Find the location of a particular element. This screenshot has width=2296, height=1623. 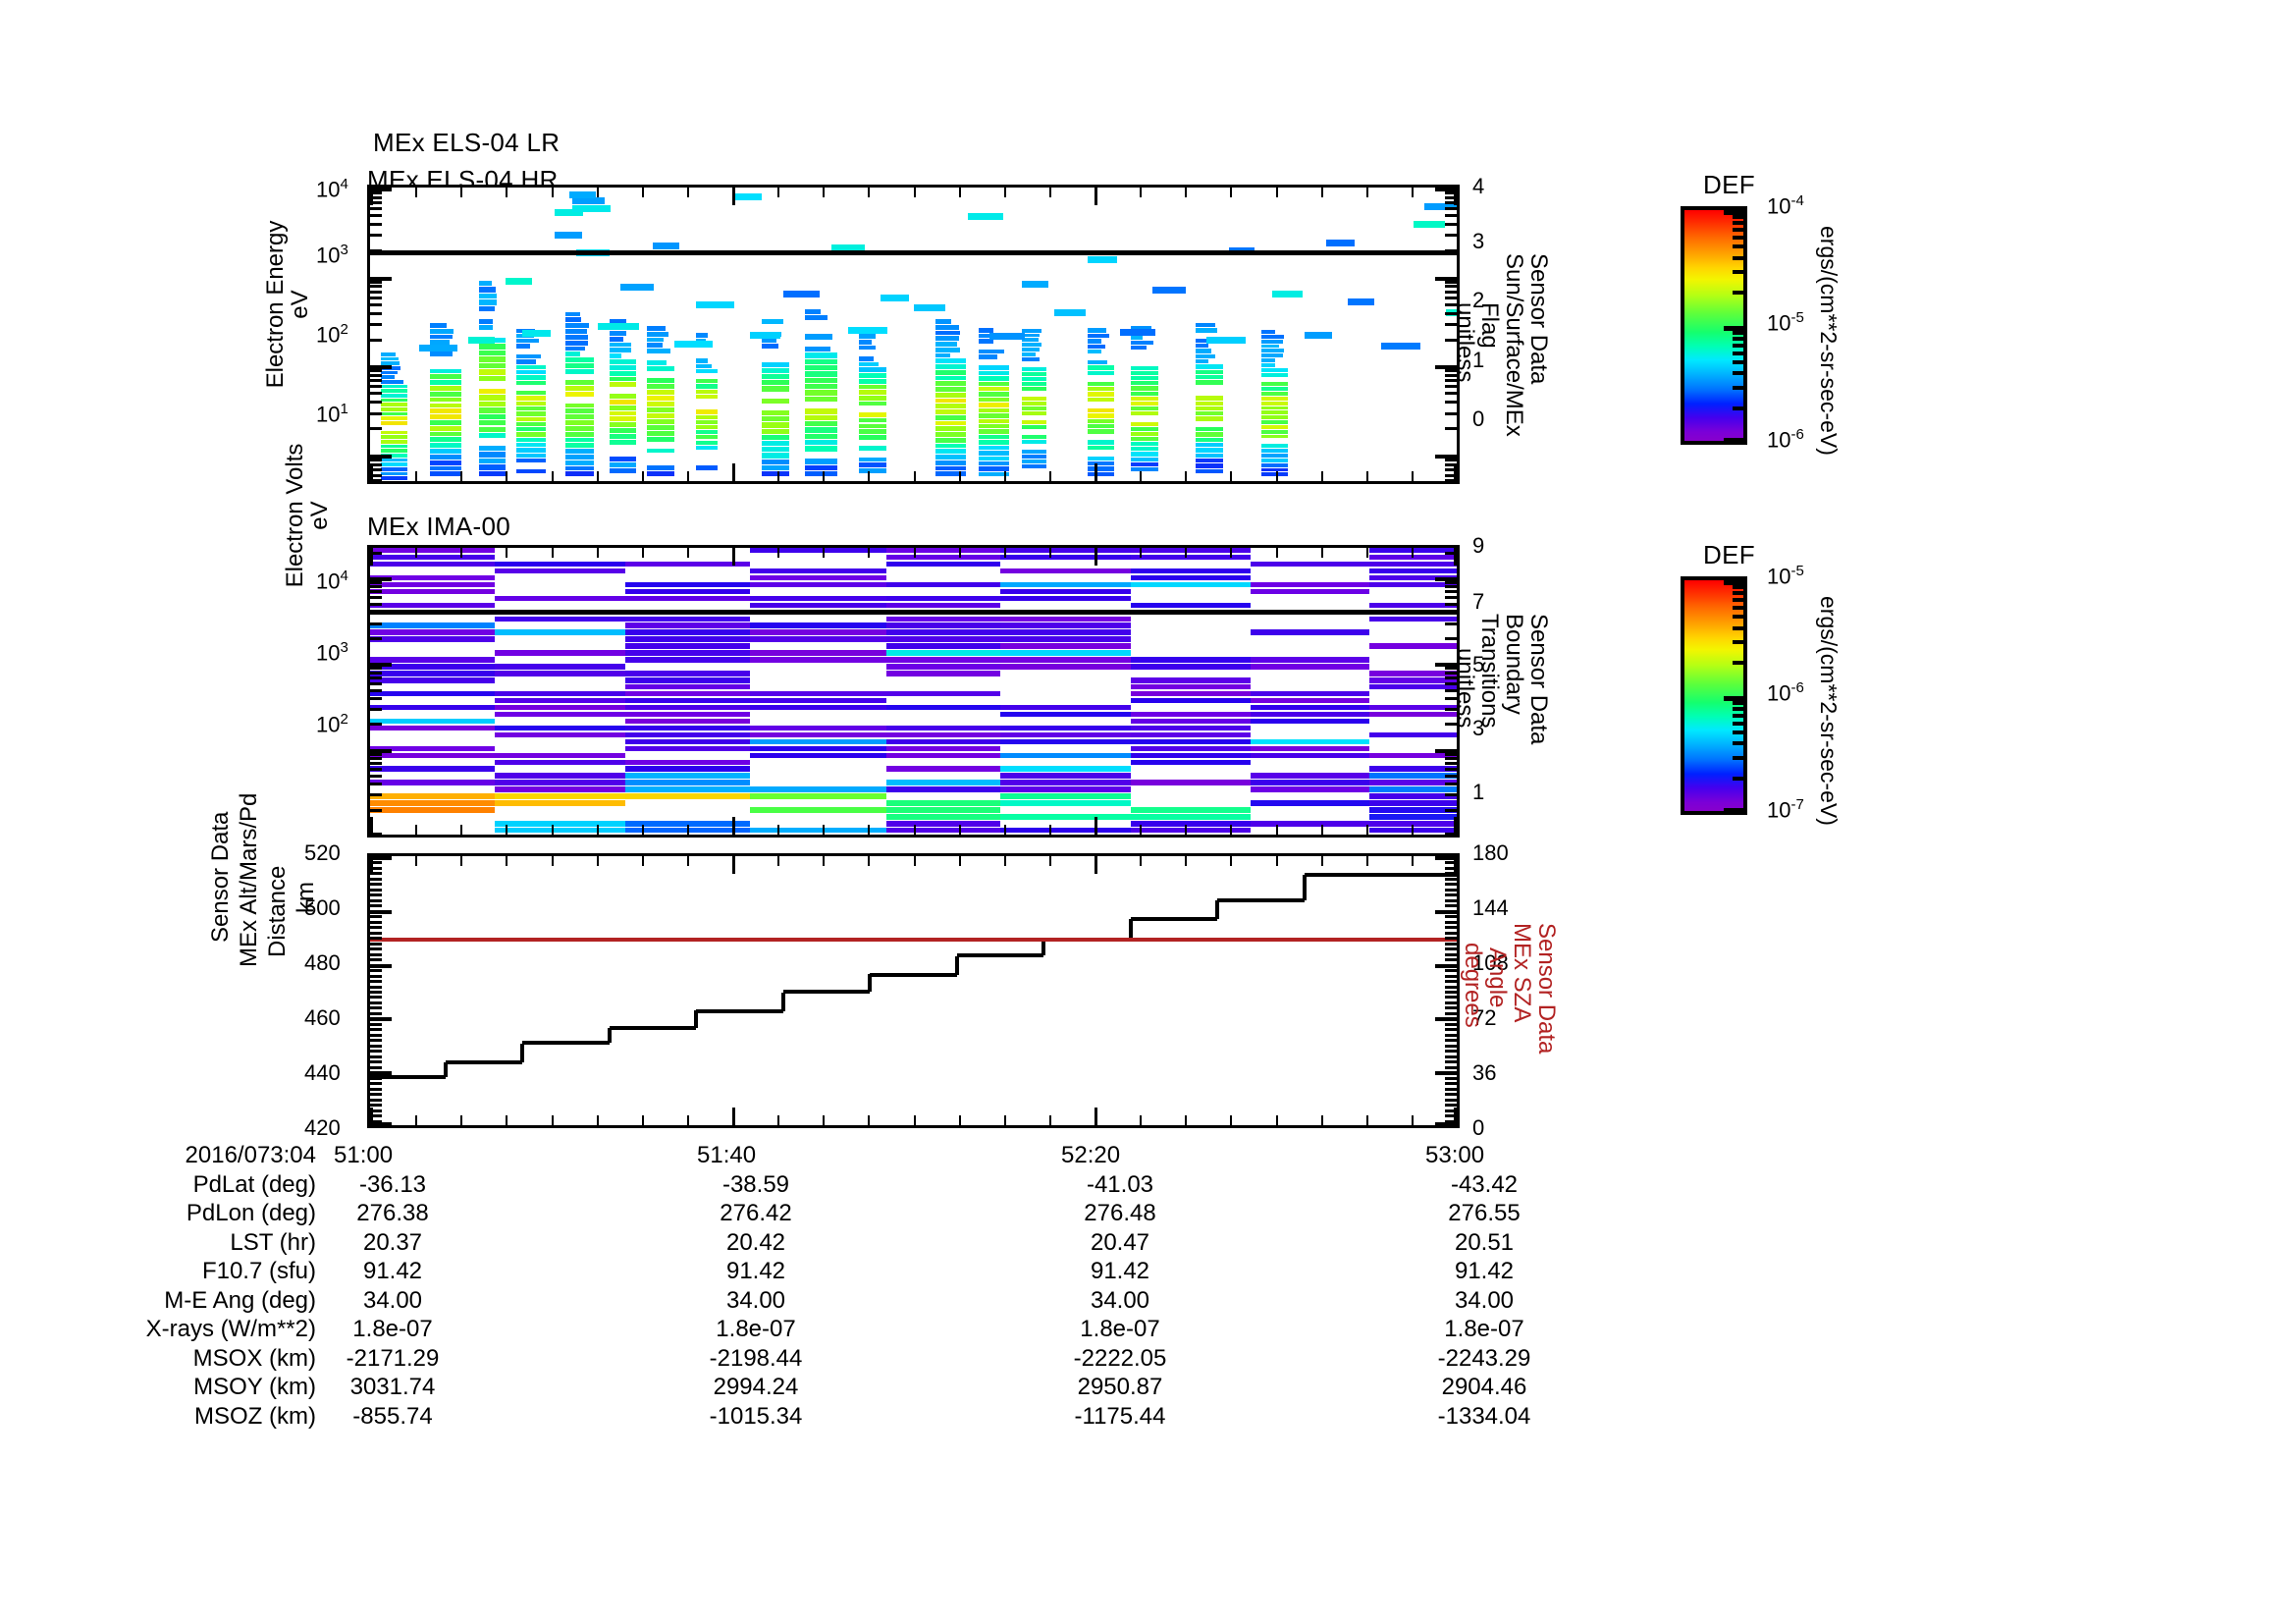

table-cell: -2171.29 is located at coordinates (393, 1358).